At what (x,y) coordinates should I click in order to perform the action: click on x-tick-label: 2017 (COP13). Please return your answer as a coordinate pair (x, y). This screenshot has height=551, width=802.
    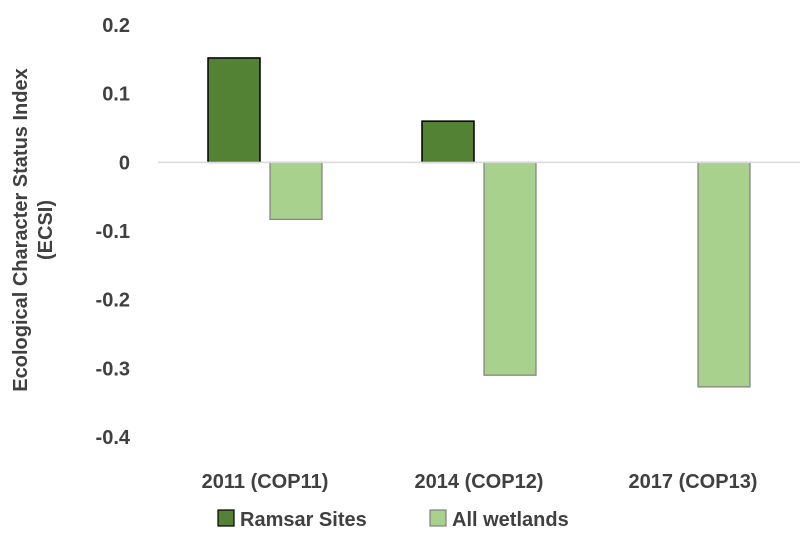
    Looking at the image, I should click on (693, 482).